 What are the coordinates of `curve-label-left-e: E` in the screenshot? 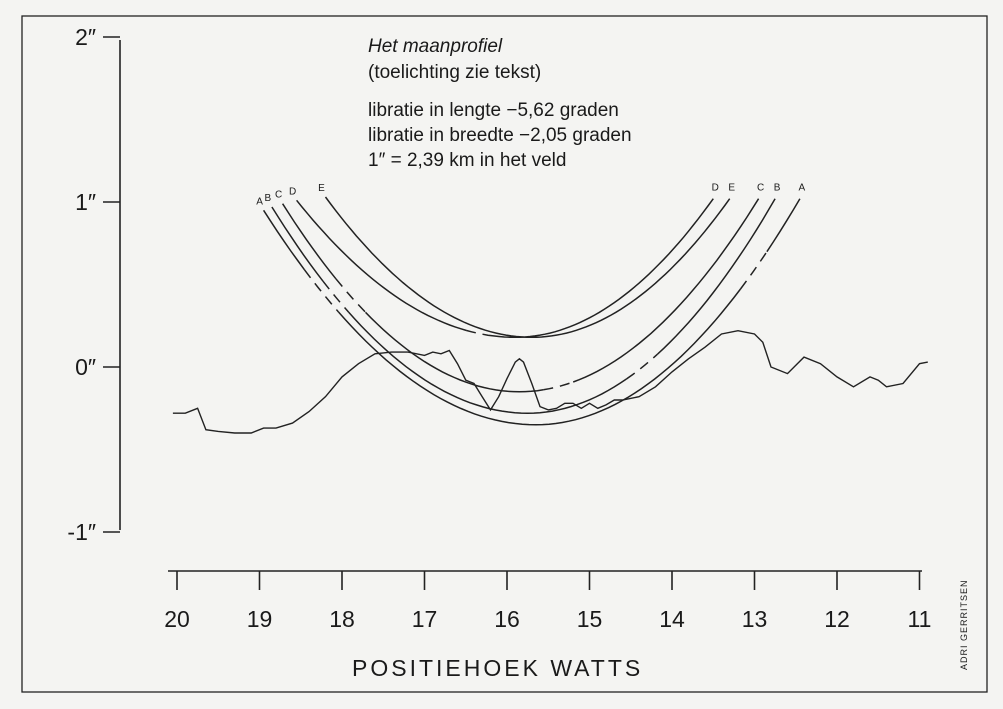 It's located at (321, 188).